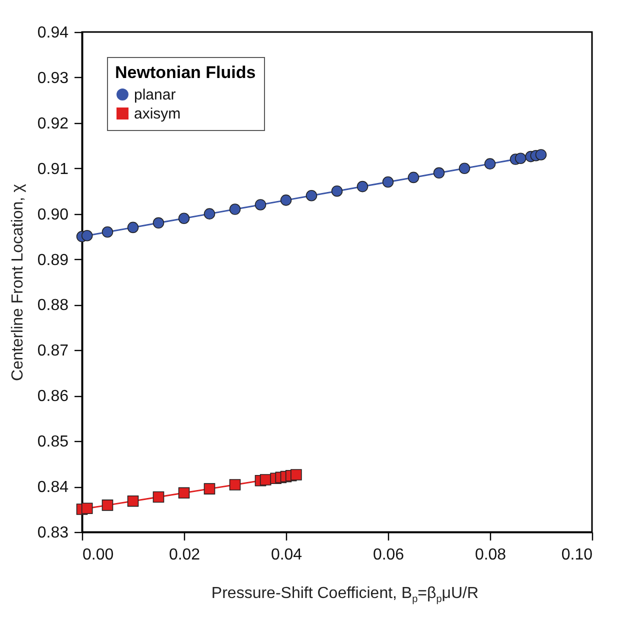  I want to click on x-tick-label: 0.04, so click(286, 555).